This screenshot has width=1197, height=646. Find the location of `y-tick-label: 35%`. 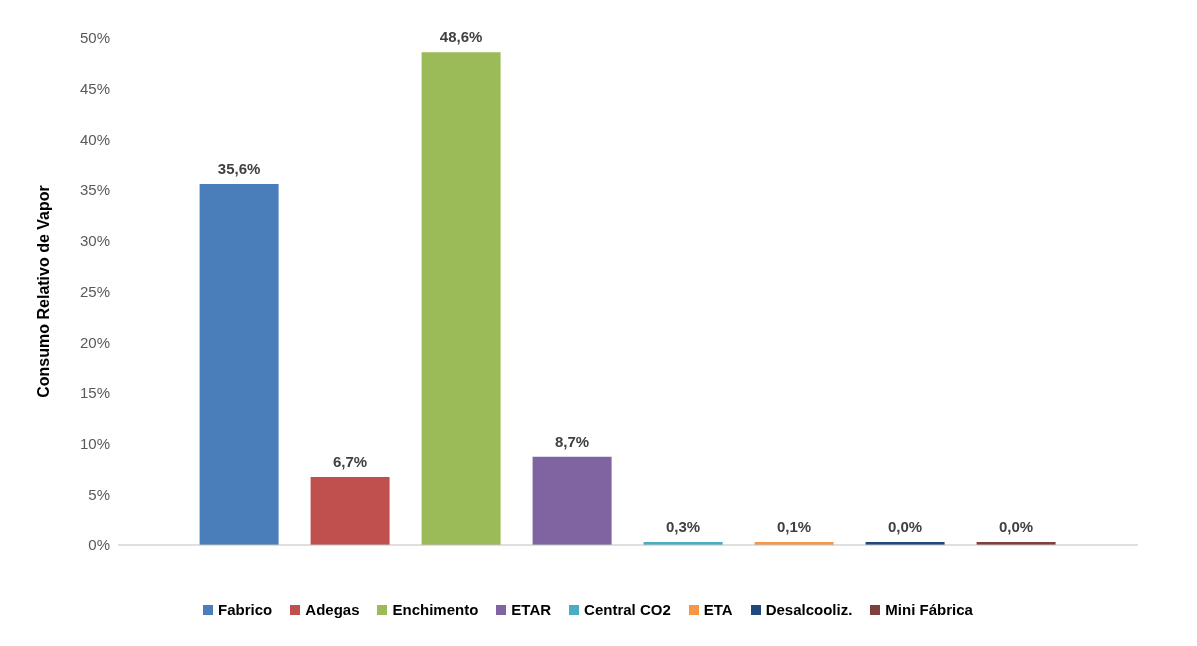

y-tick-label: 35% is located at coordinates (94, 190).